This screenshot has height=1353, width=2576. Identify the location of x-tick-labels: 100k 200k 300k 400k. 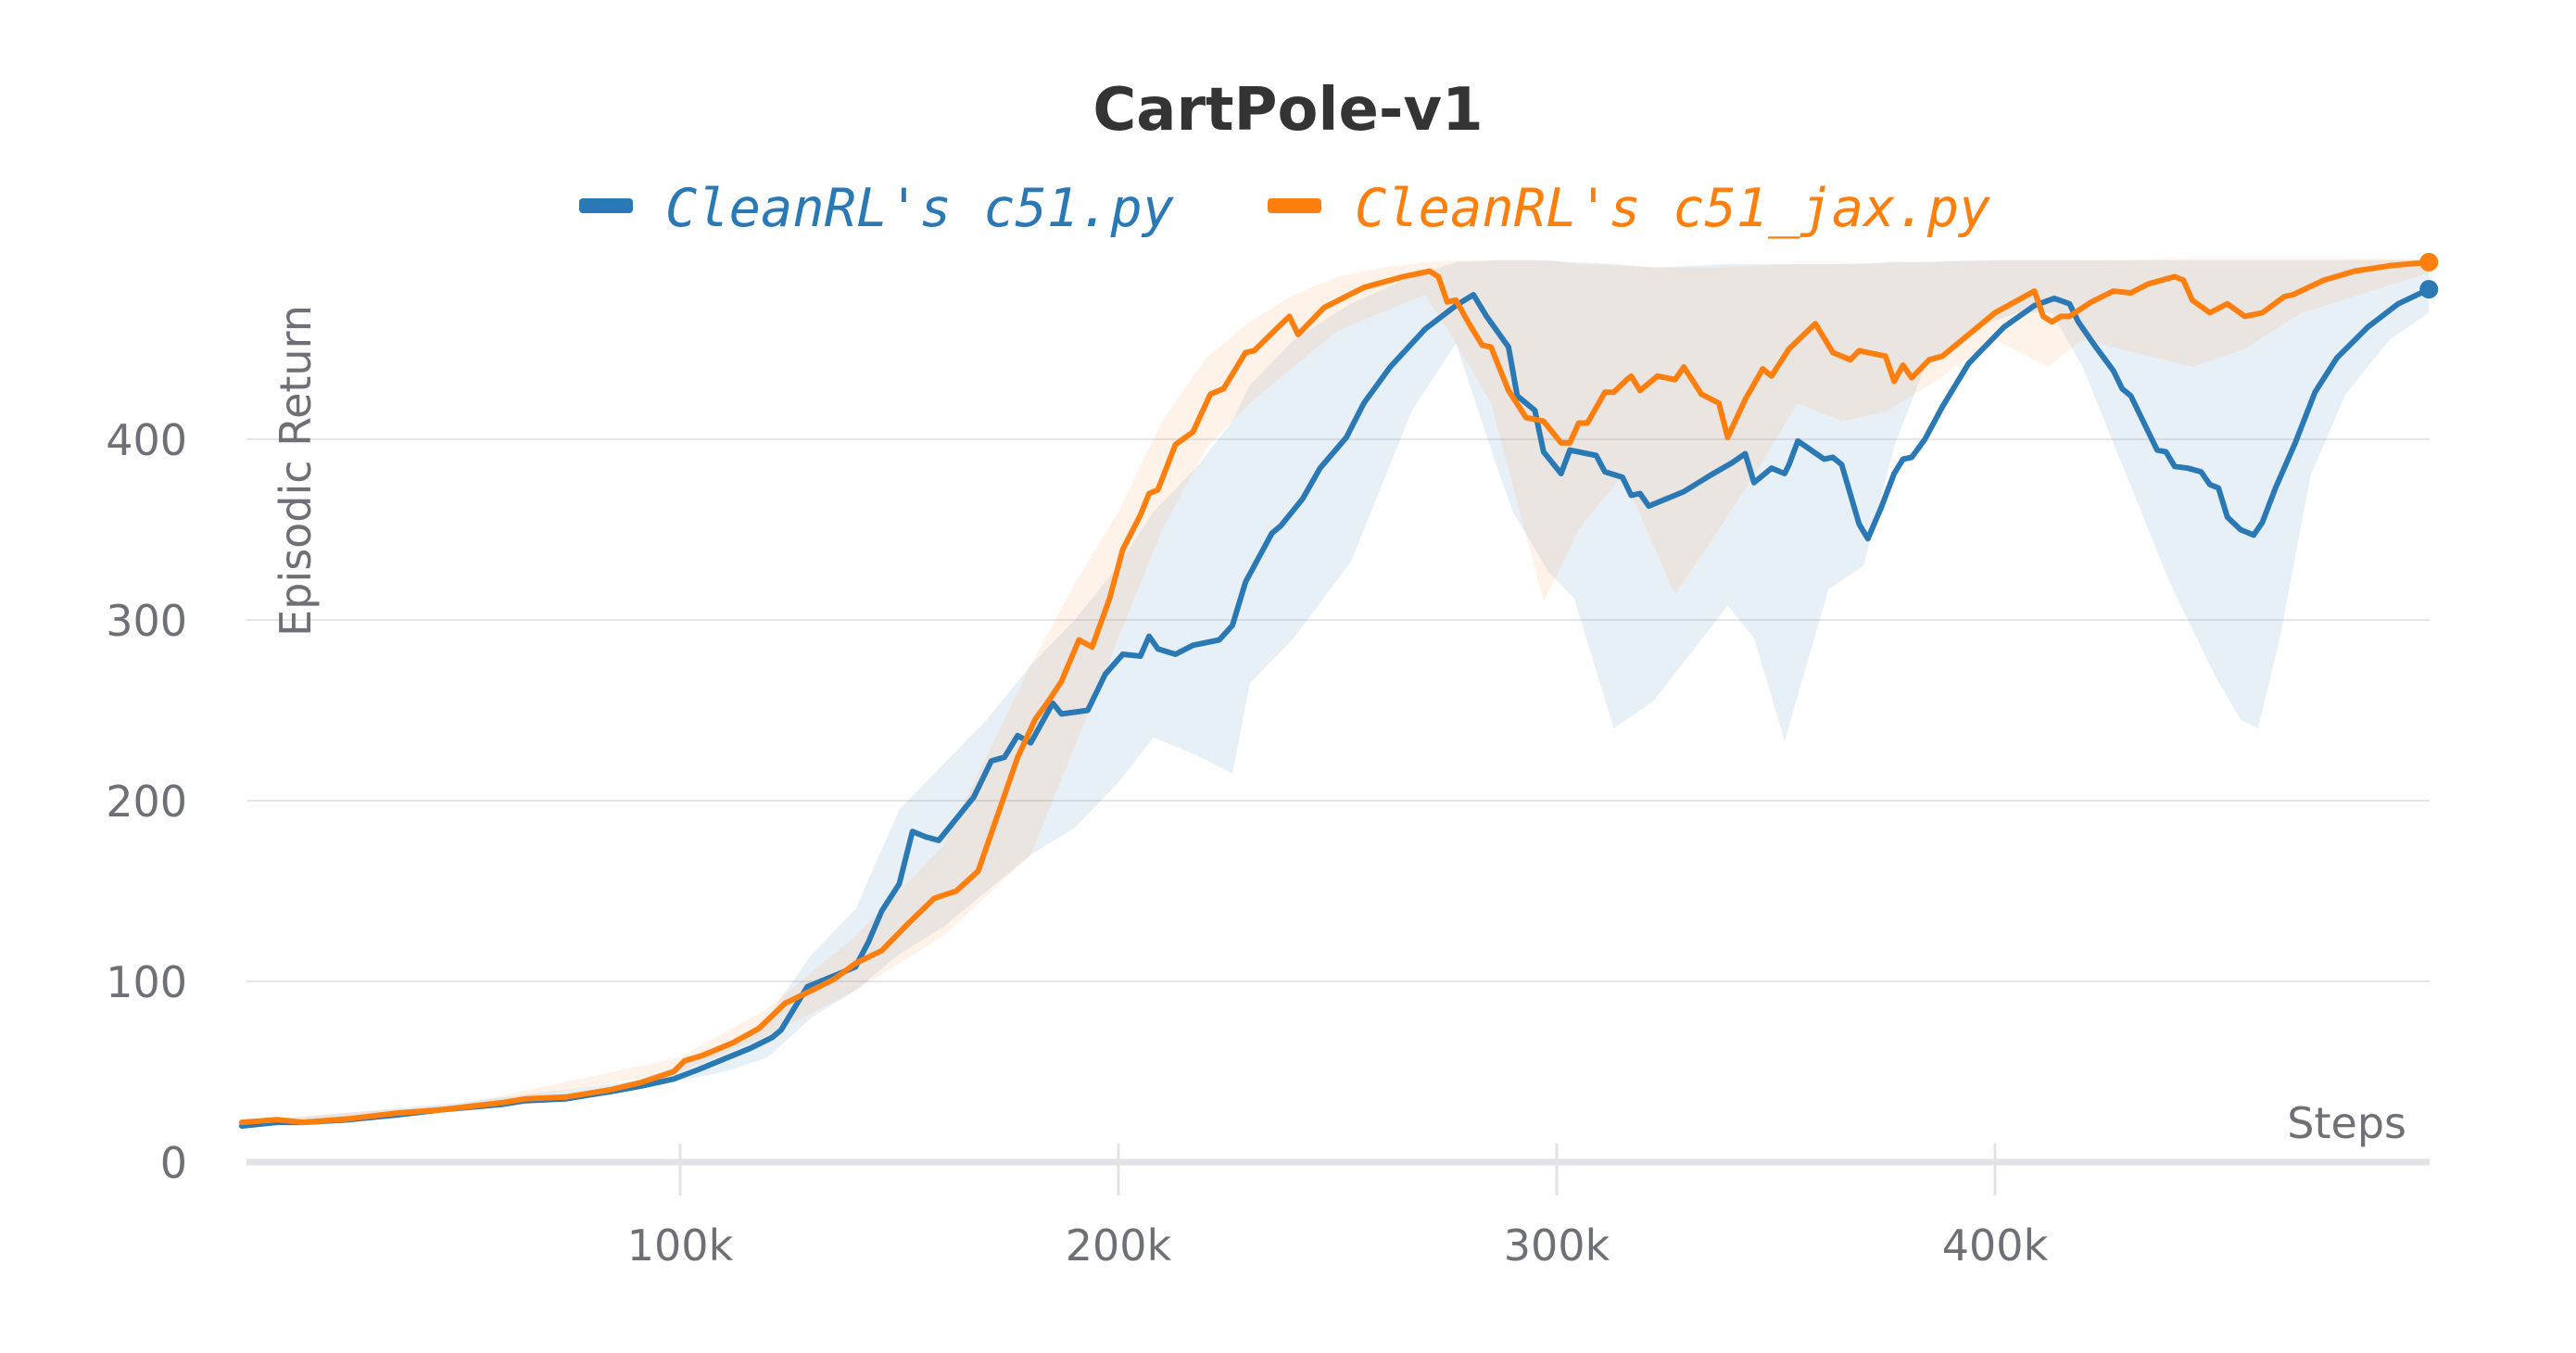
(1338, 1245).